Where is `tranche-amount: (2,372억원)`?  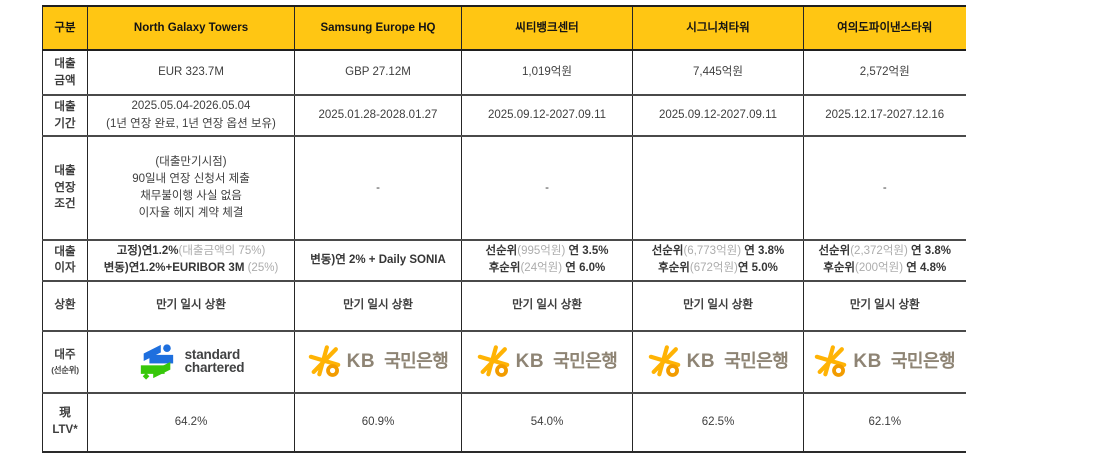 tranche-amount: (2,372억원) is located at coordinates (879, 251).